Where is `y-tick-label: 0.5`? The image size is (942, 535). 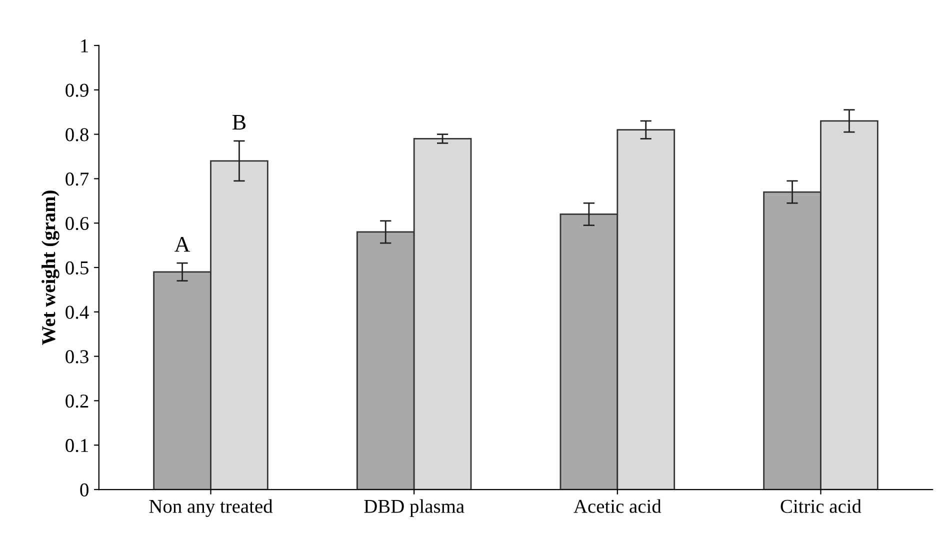
y-tick-label: 0.5 is located at coordinates (77, 268).